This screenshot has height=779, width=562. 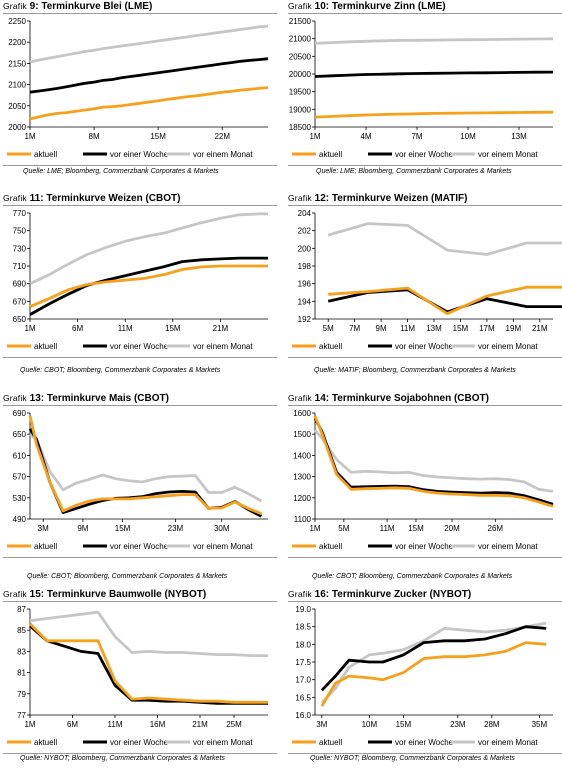 What do you see at coordinates (20, 301) in the screenshot?
I see `y-tick-label: 670` at bounding box center [20, 301].